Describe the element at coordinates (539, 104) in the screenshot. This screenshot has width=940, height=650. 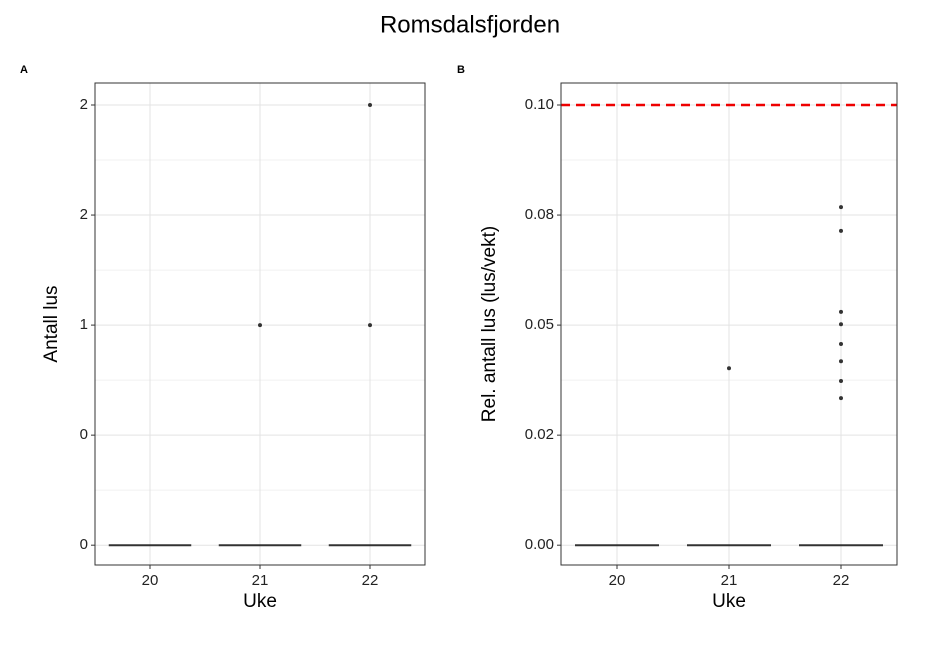
I see `y-tick-label: 0.10` at that location.